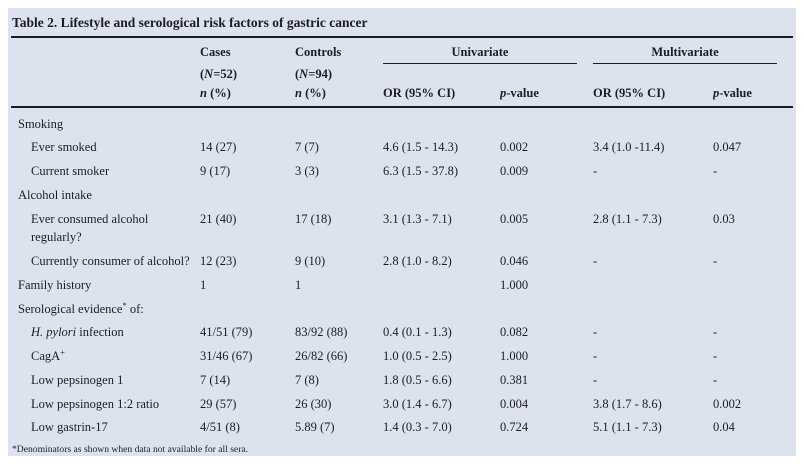 Image resolution: width=804 pixels, height=468 pixels. What do you see at coordinates (218, 73) in the screenshot?
I see `cases-n-header: (N=52)` at bounding box center [218, 73].